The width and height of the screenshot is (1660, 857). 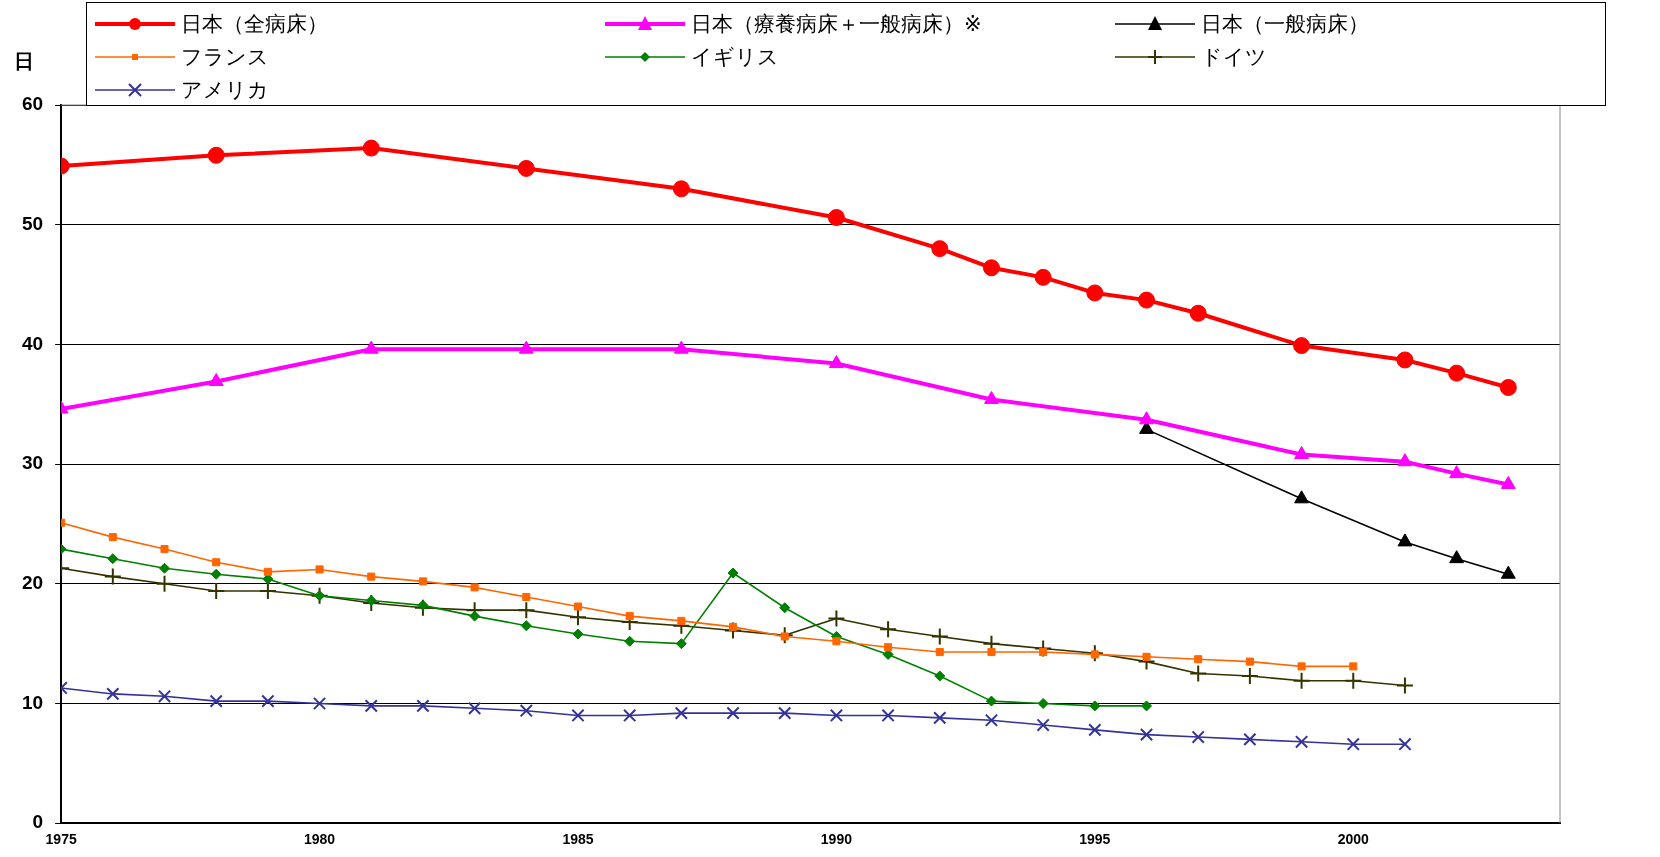 What do you see at coordinates (32, 343) in the screenshot?
I see `y-tick-label: 40` at bounding box center [32, 343].